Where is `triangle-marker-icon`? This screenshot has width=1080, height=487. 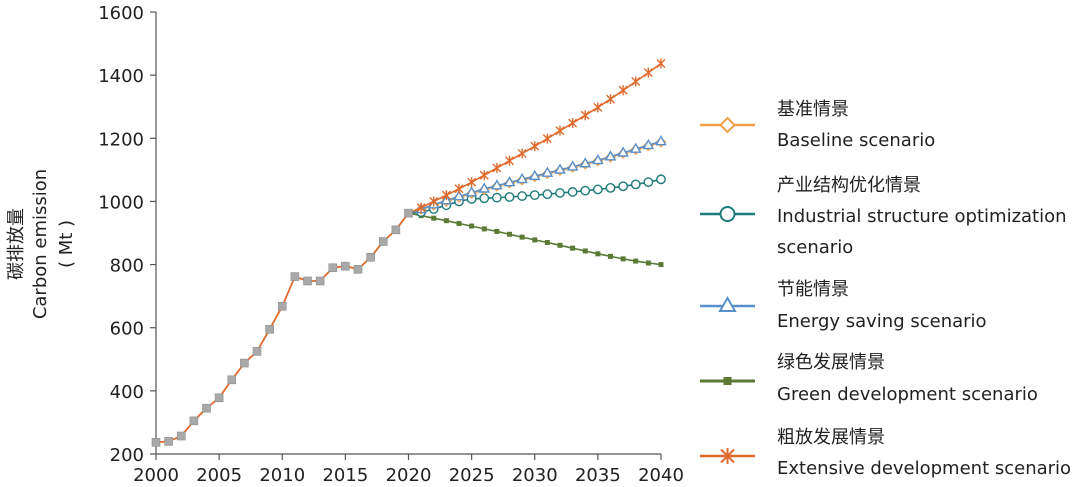
triangle-marker-icon is located at coordinates (727, 303).